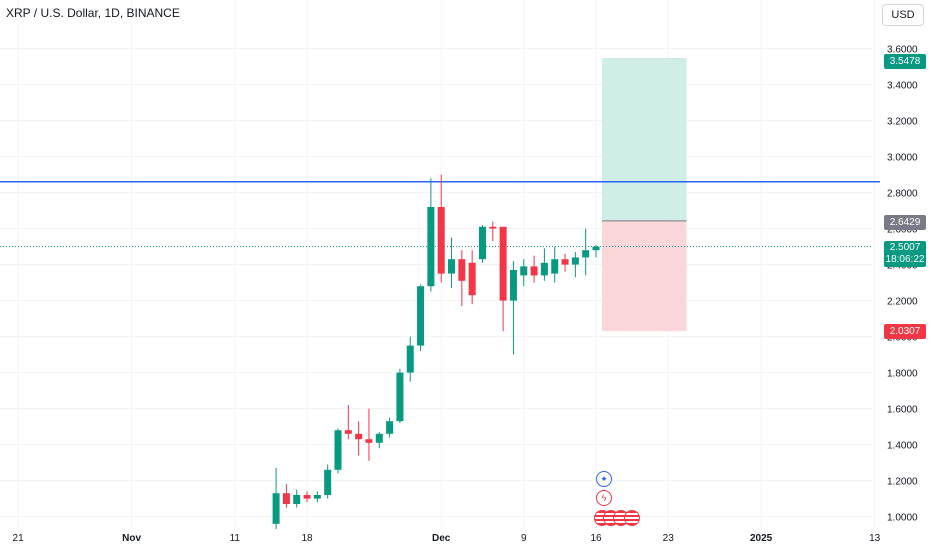  What do you see at coordinates (902, 158) in the screenshot?
I see `y-axis-tick-label: 3.0000` at bounding box center [902, 158].